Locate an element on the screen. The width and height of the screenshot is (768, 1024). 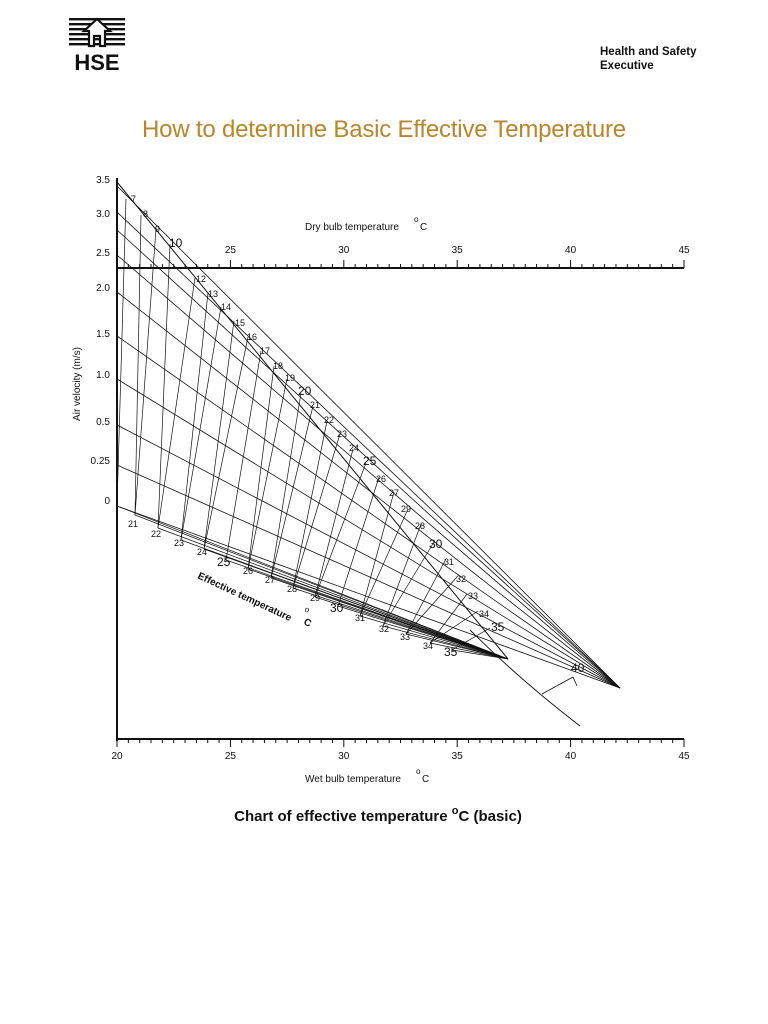
wet-bulb-tick-label: 20 is located at coordinates (117, 756).